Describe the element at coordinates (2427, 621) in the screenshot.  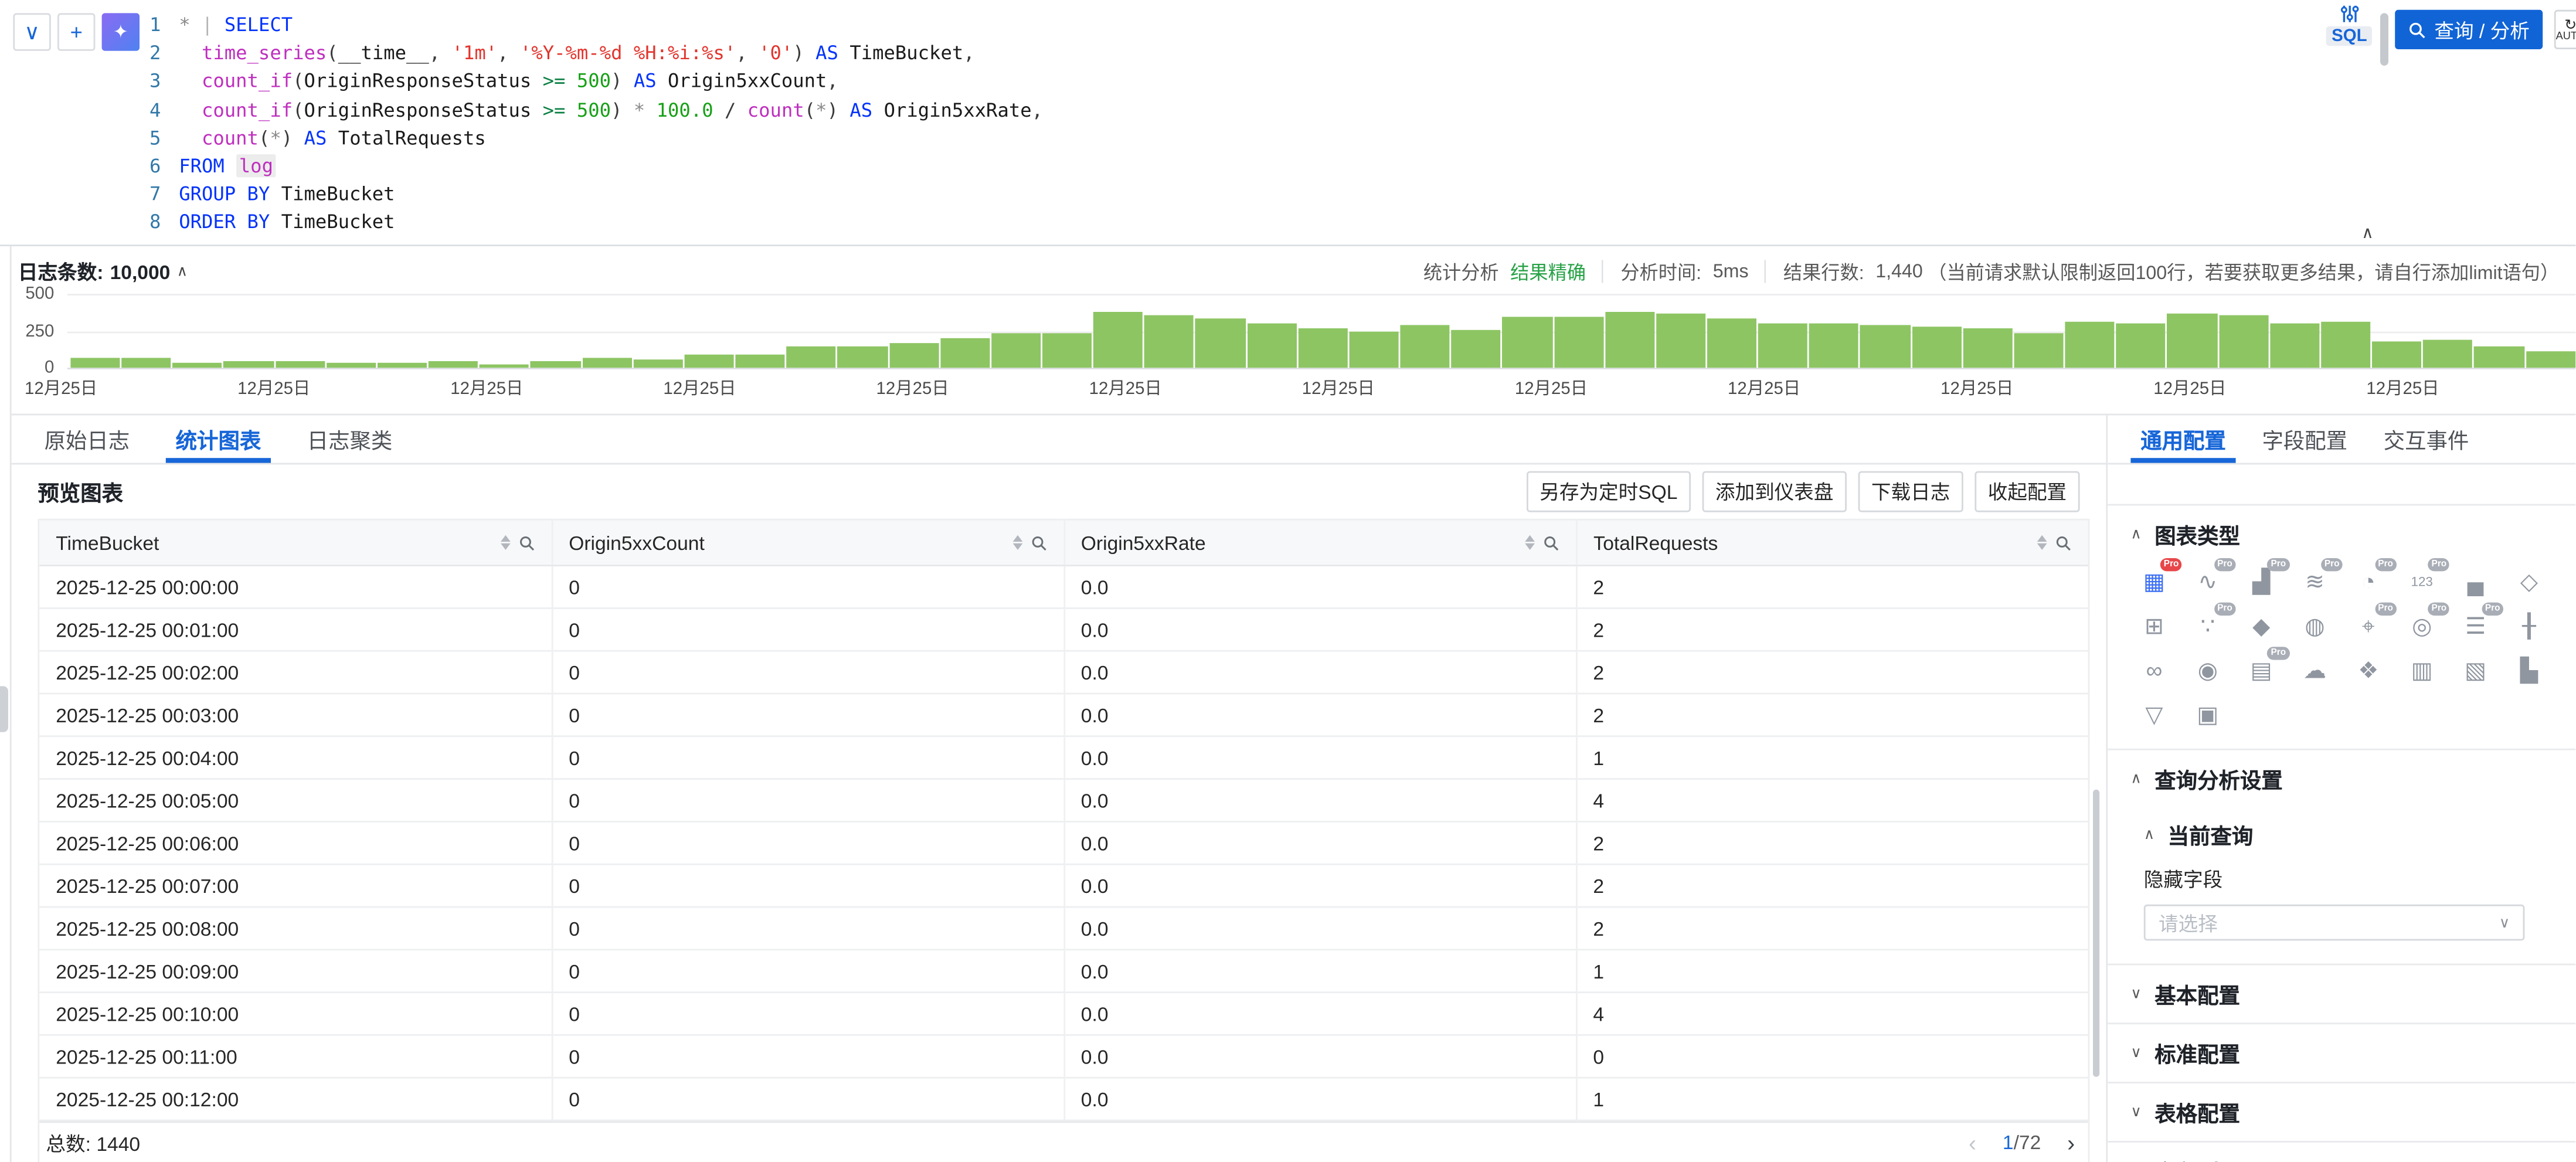
I see `gauge-chart-icon: ◎ Pro` at that location.